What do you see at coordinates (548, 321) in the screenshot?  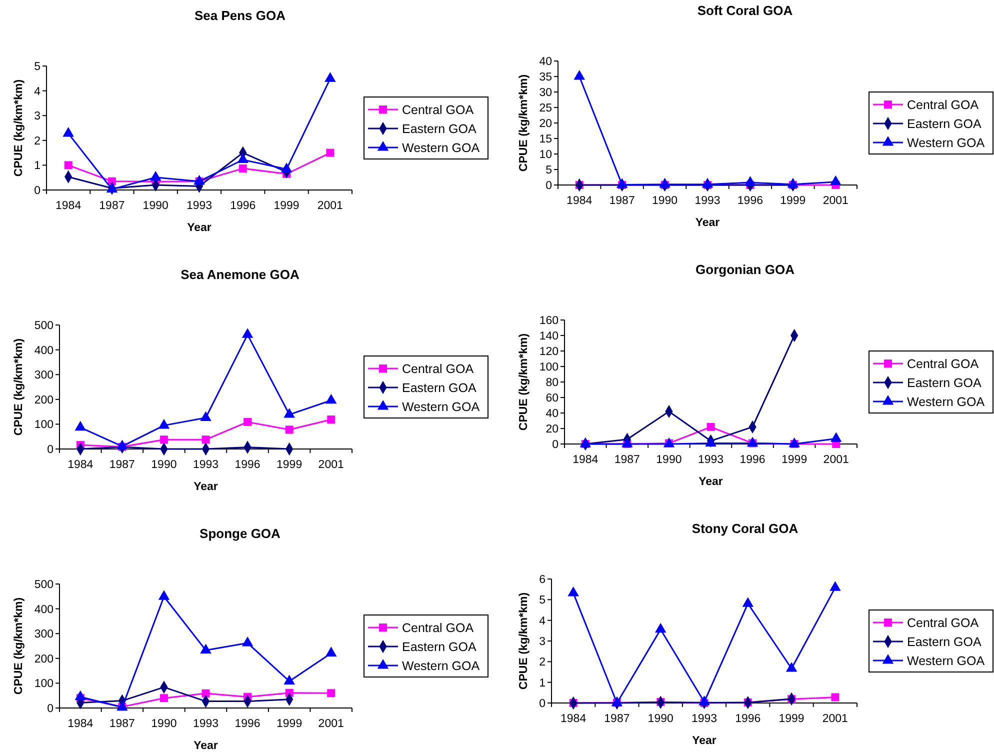 I see `y-tick-label: 160` at bounding box center [548, 321].